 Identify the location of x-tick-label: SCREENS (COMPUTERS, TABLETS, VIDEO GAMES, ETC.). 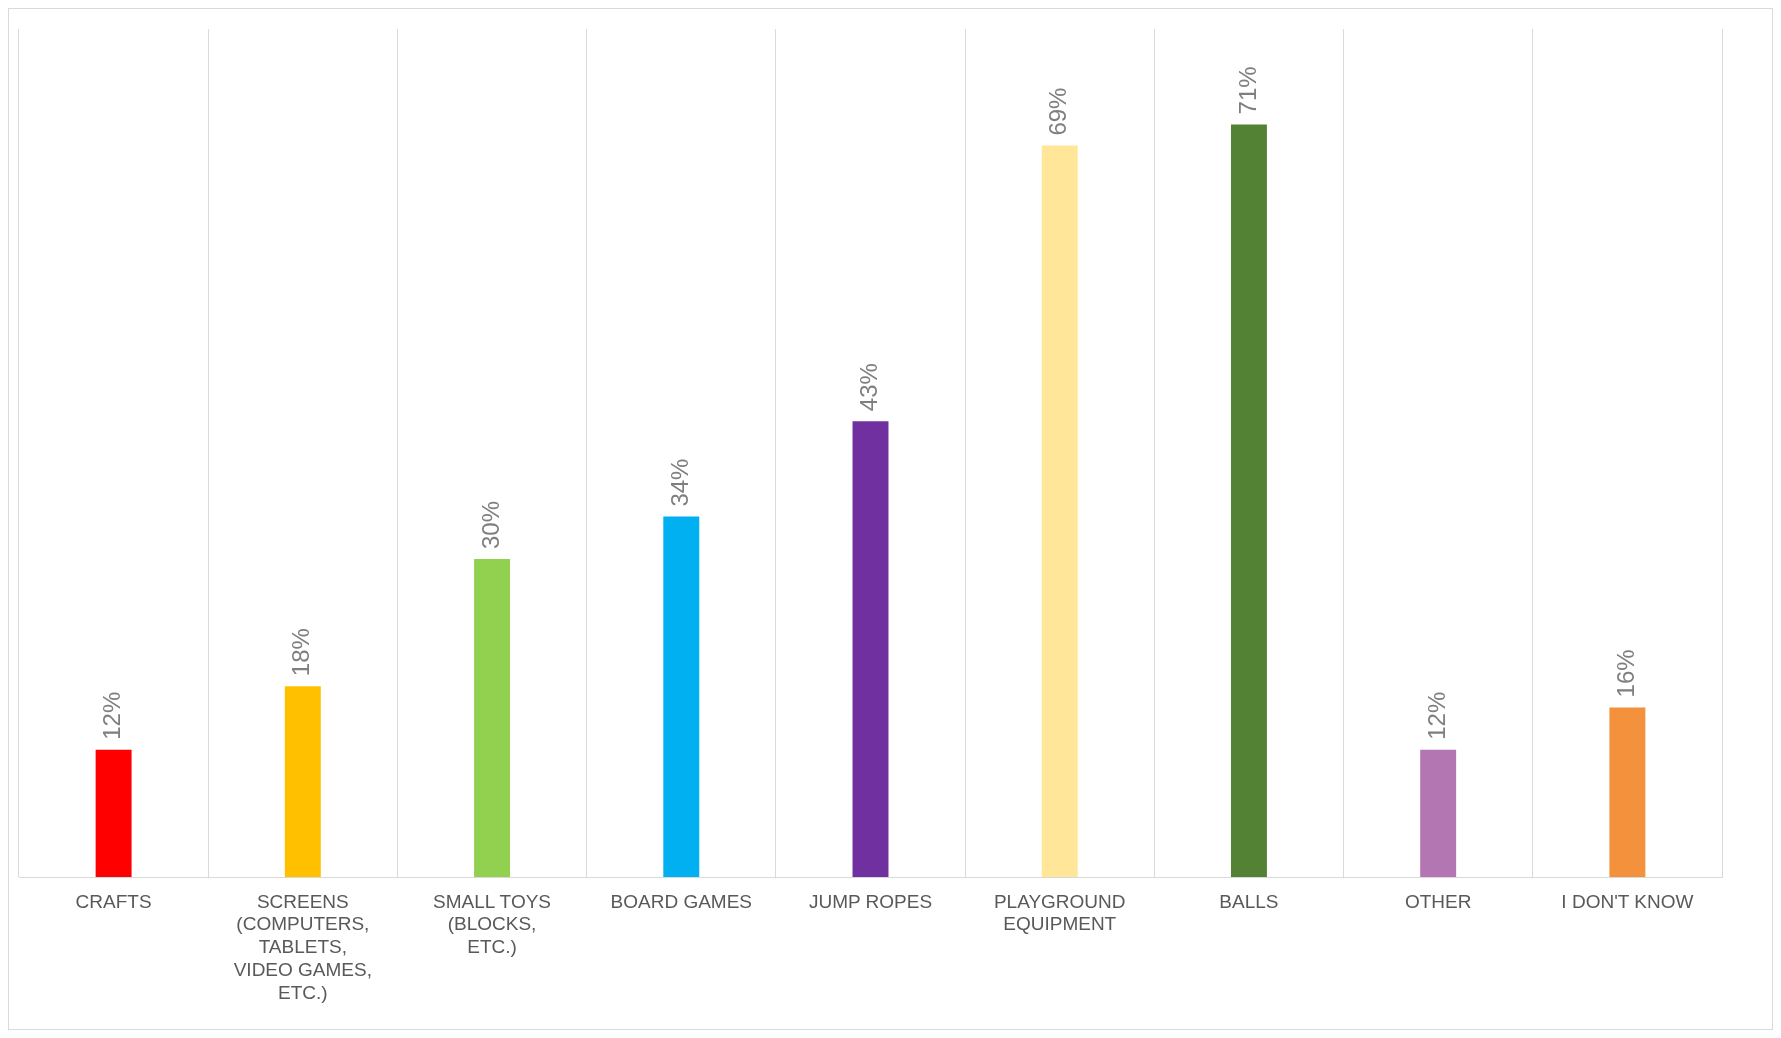
(302, 946).